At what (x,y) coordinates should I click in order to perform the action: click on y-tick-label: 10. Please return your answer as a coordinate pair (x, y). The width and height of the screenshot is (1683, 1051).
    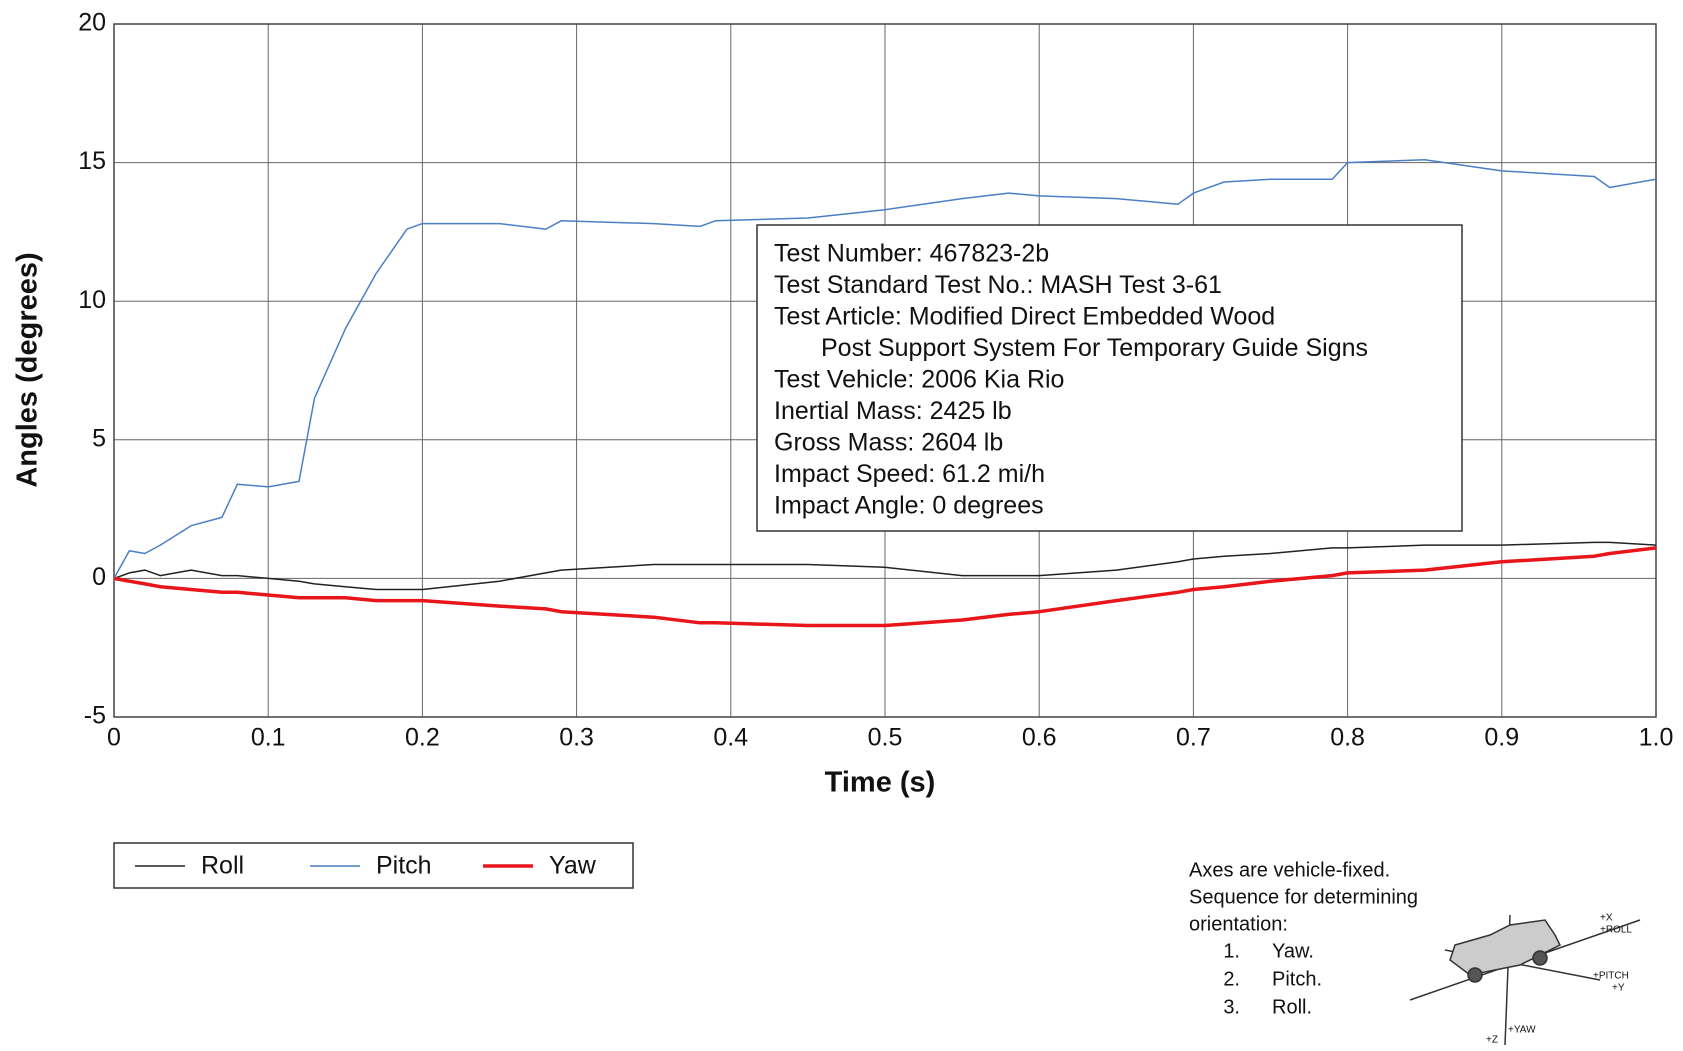
    Looking at the image, I should click on (92, 300).